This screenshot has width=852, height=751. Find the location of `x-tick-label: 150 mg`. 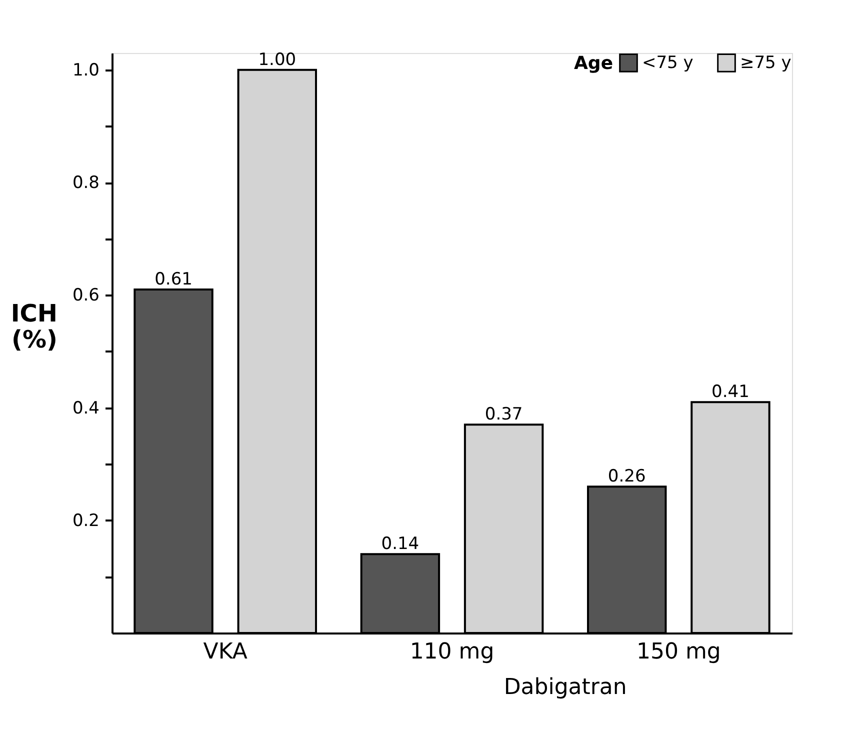

x-tick-label: 150 mg is located at coordinates (678, 652).